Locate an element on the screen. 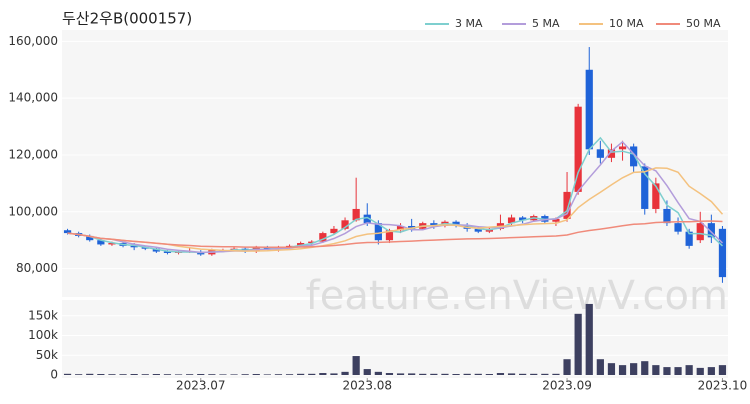  legend-label: 5 MA is located at coordinates (546, 23).